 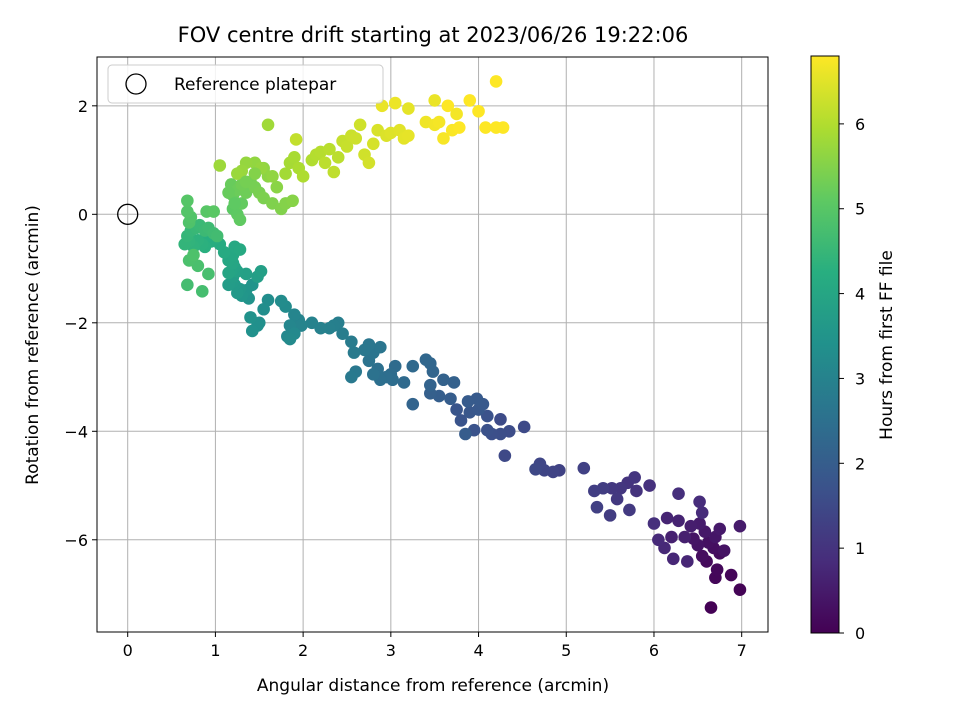 I want to click on legend-marker-icon, so click(x=136, y=84).